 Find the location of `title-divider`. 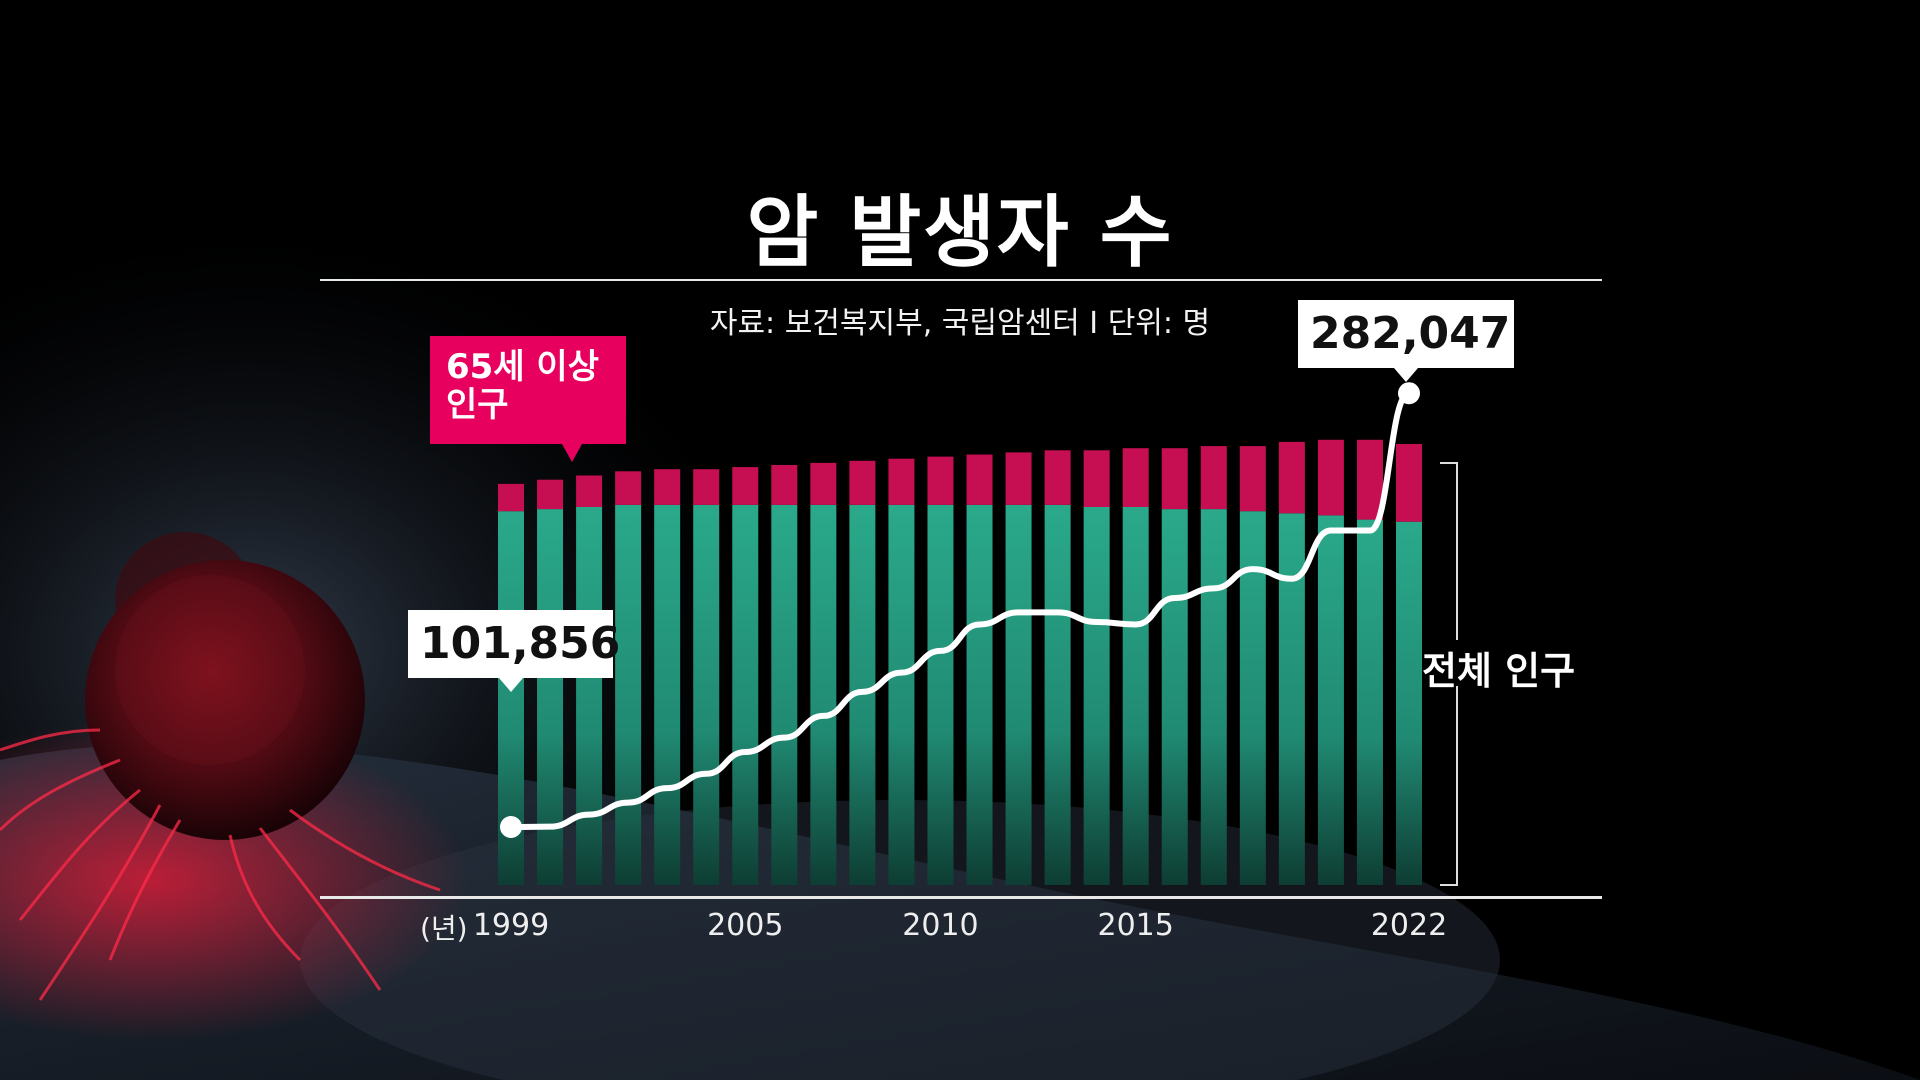

title-divider is located at coordinates (961, 280).